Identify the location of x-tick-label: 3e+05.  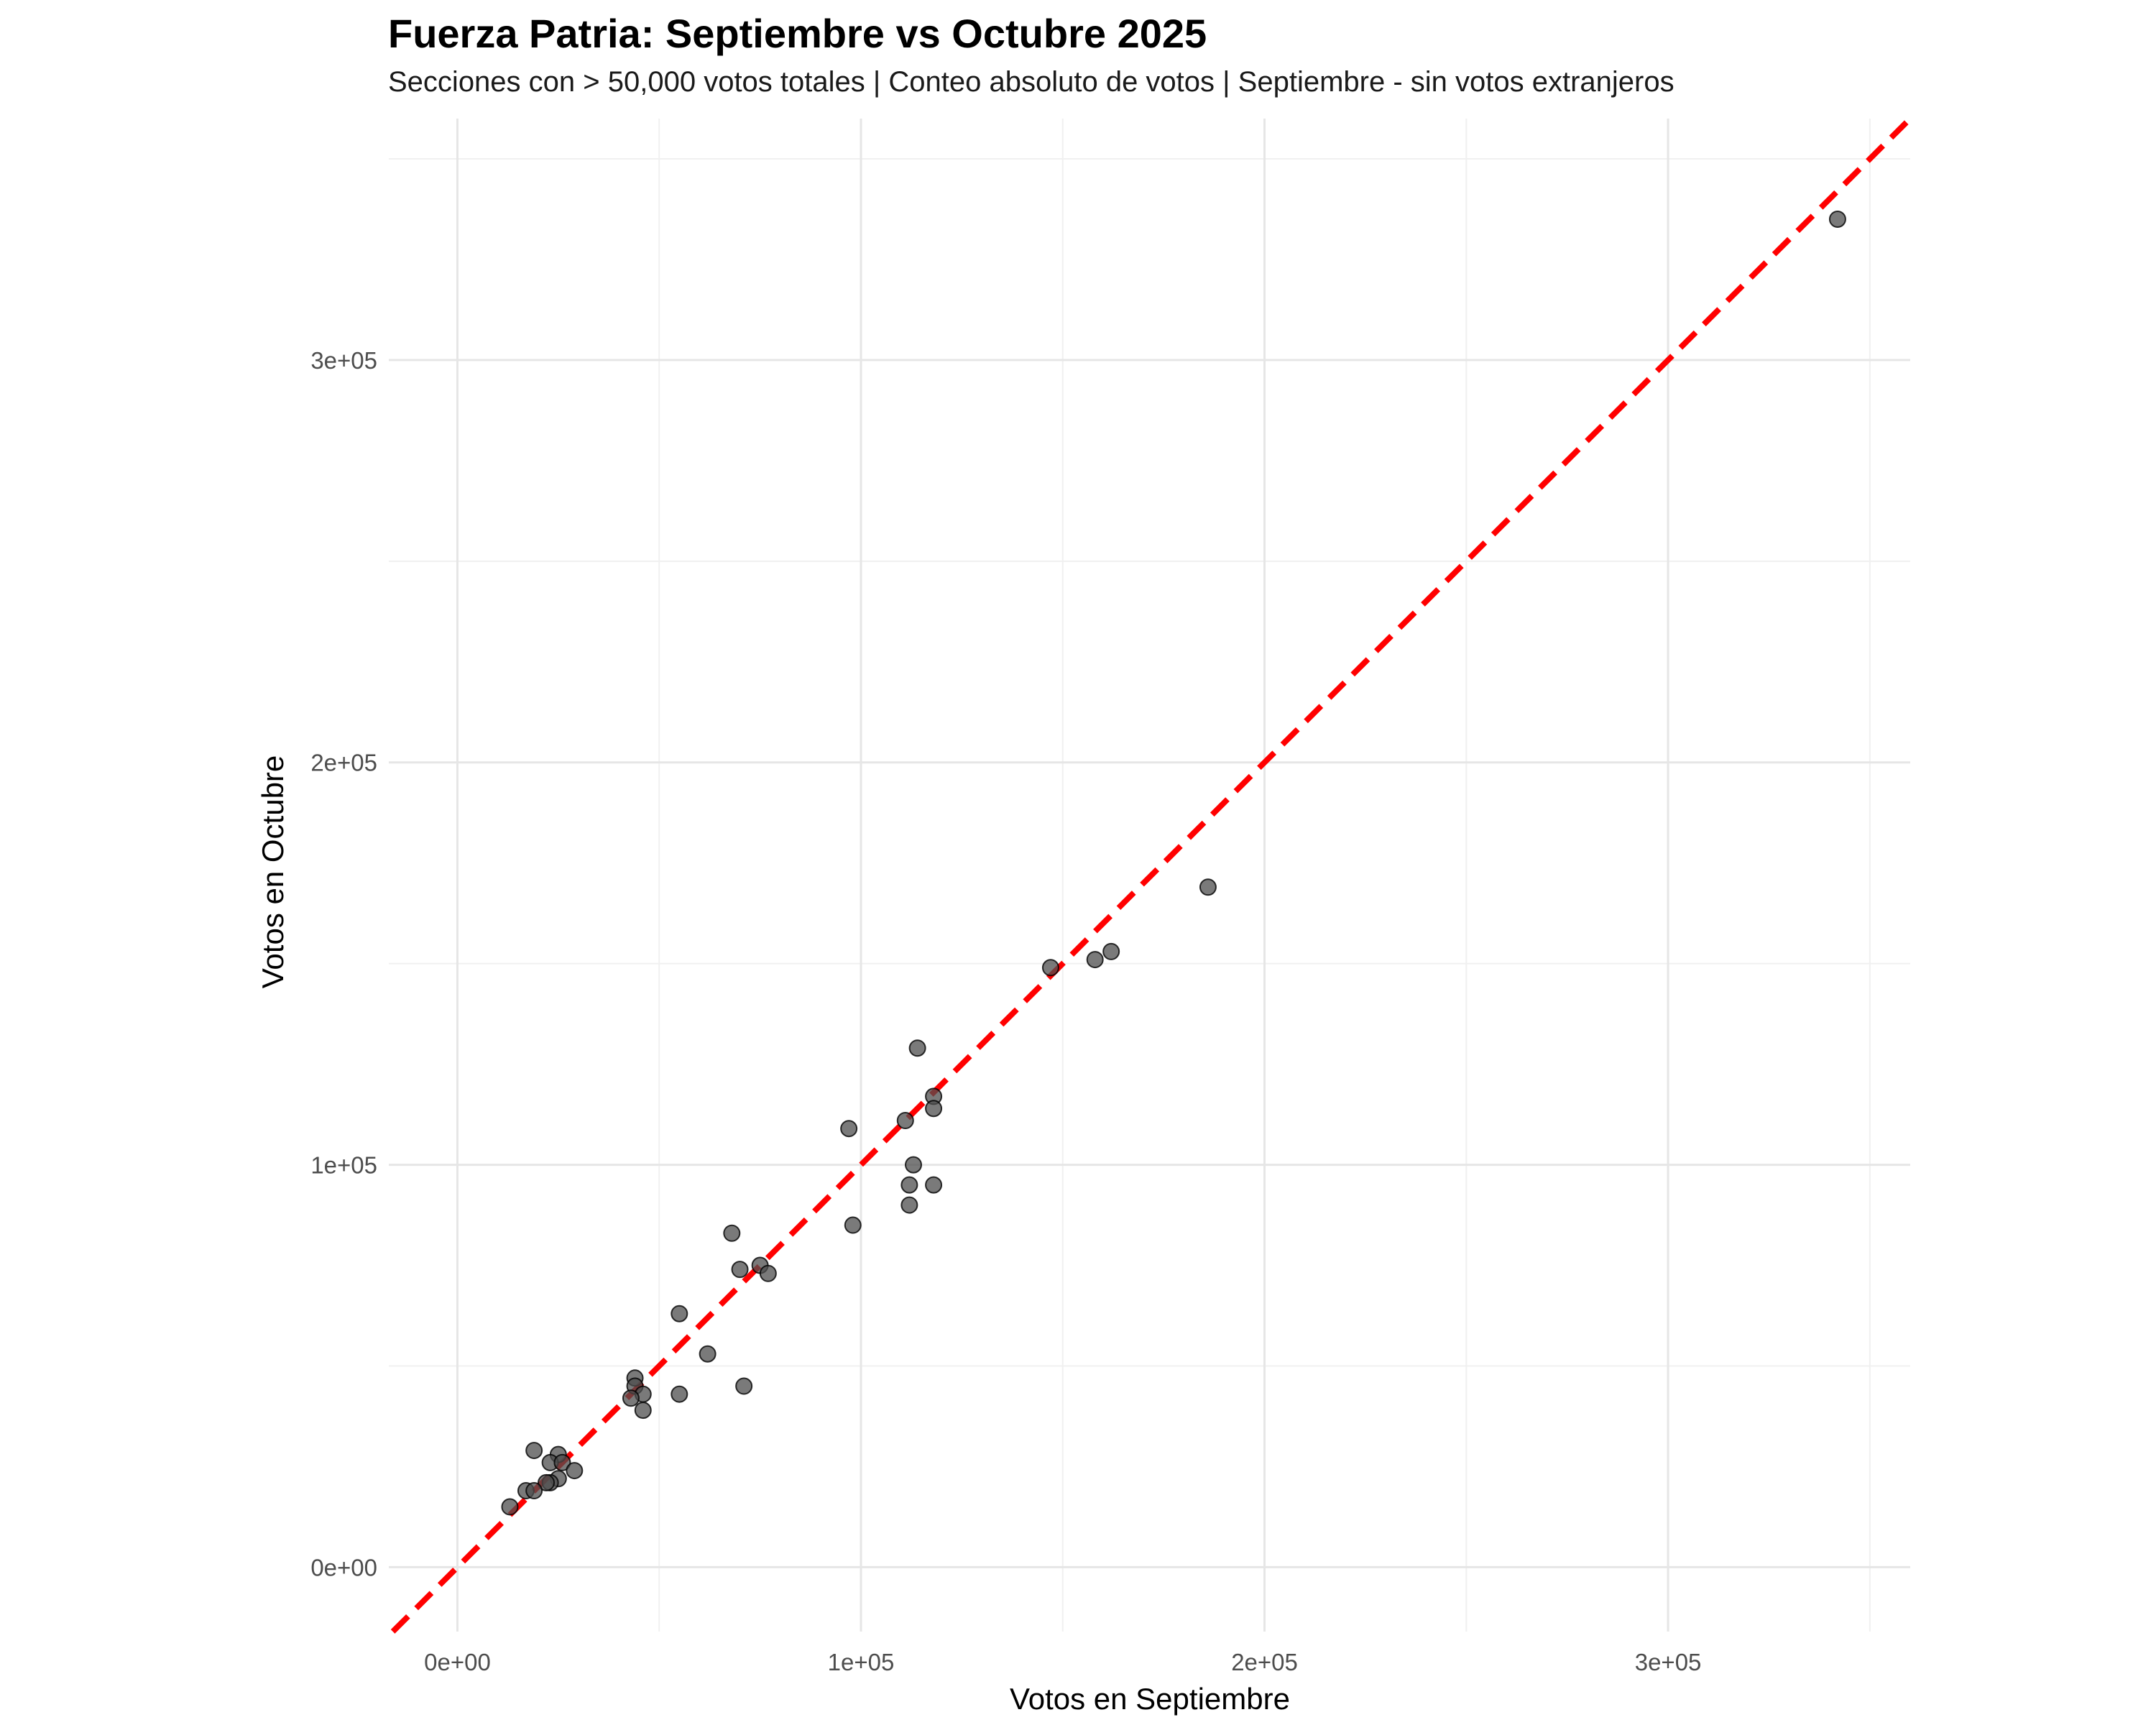
(1668, 1662).